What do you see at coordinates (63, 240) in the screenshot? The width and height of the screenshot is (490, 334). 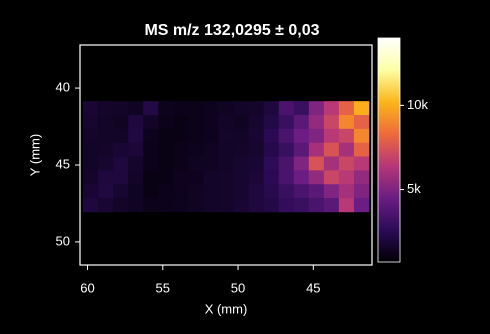 I see `y-tick-label: 50` at bounding box center [63, 240].